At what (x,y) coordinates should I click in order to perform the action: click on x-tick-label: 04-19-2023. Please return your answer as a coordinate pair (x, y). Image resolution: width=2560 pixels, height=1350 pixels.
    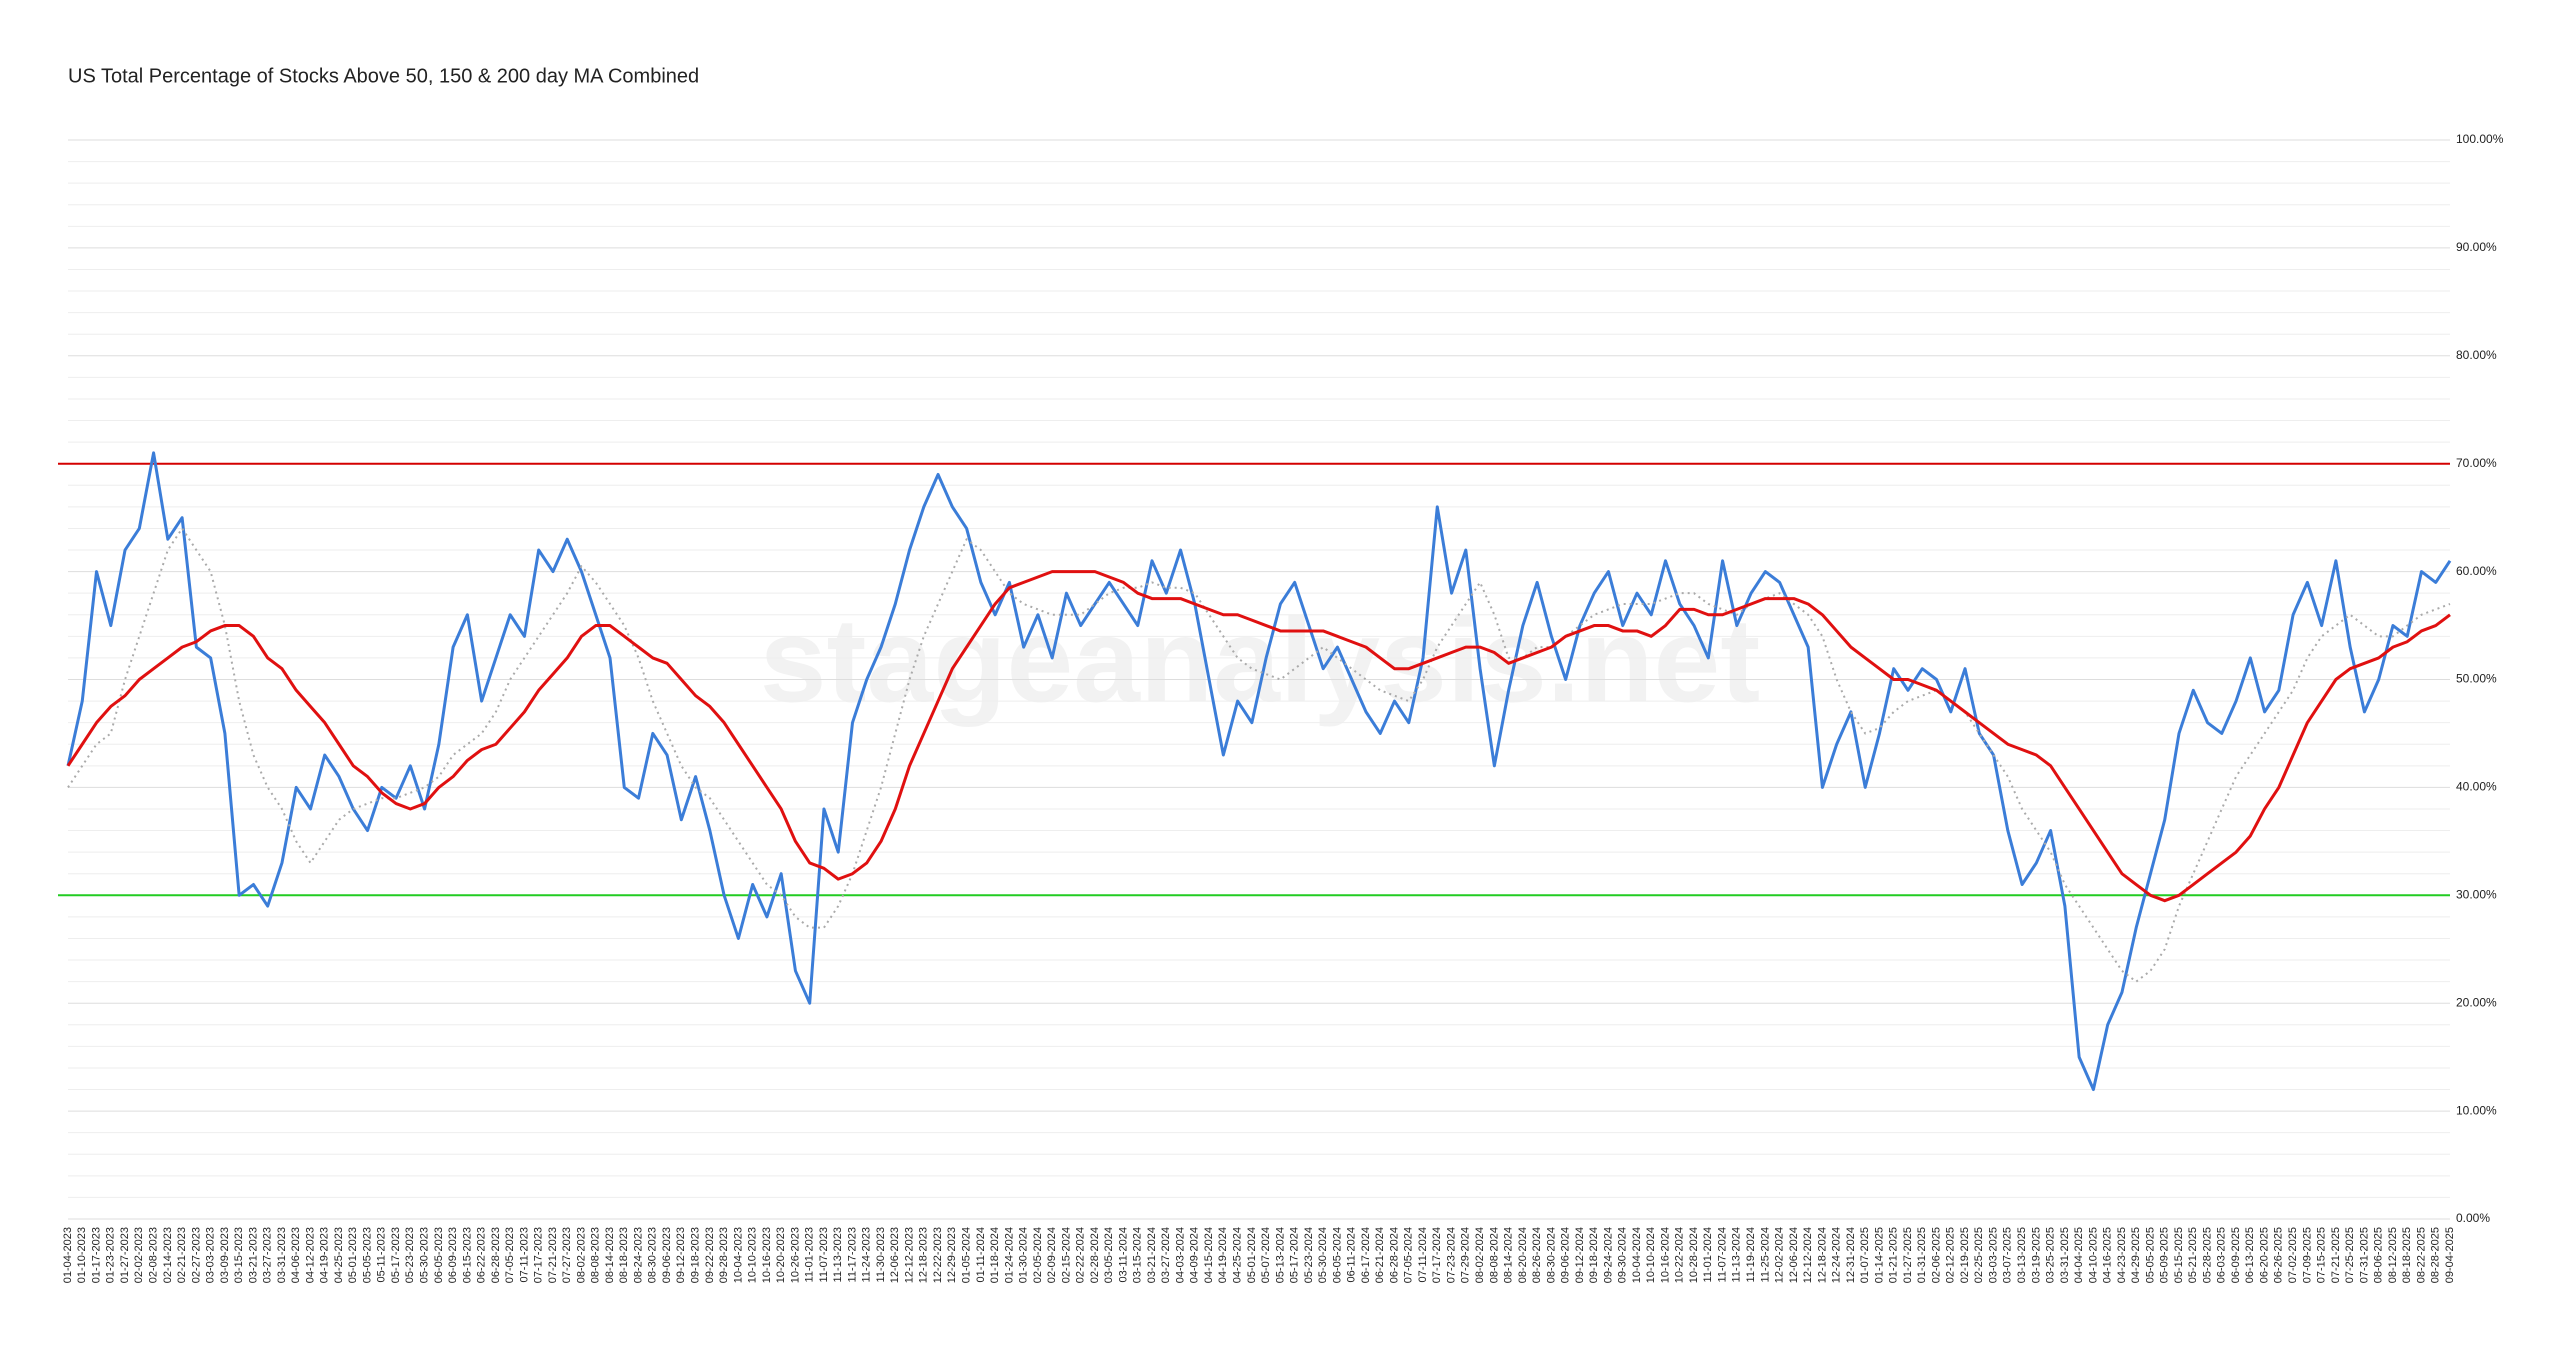
    Looking at the image, I should click on (325, 1255).